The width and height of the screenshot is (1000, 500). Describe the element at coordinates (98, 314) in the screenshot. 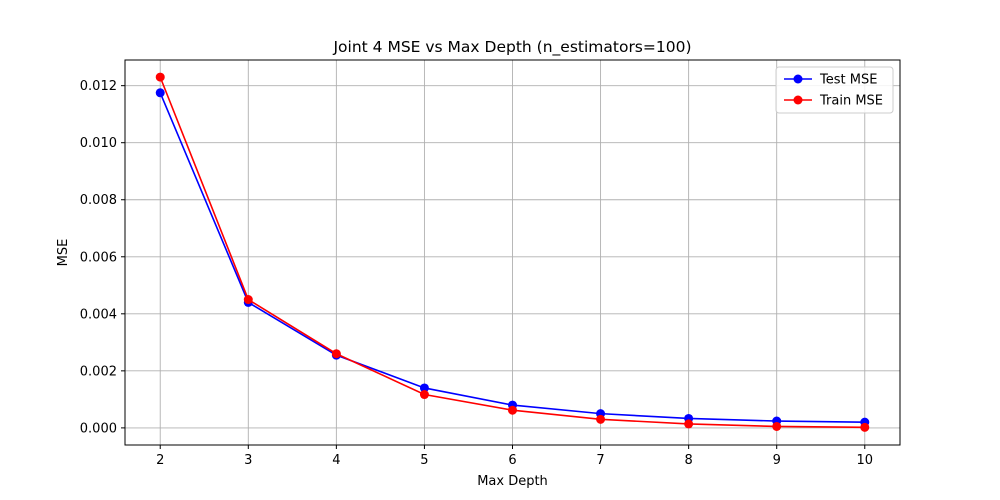

I see `y-tick-label: 0.004` at that location.